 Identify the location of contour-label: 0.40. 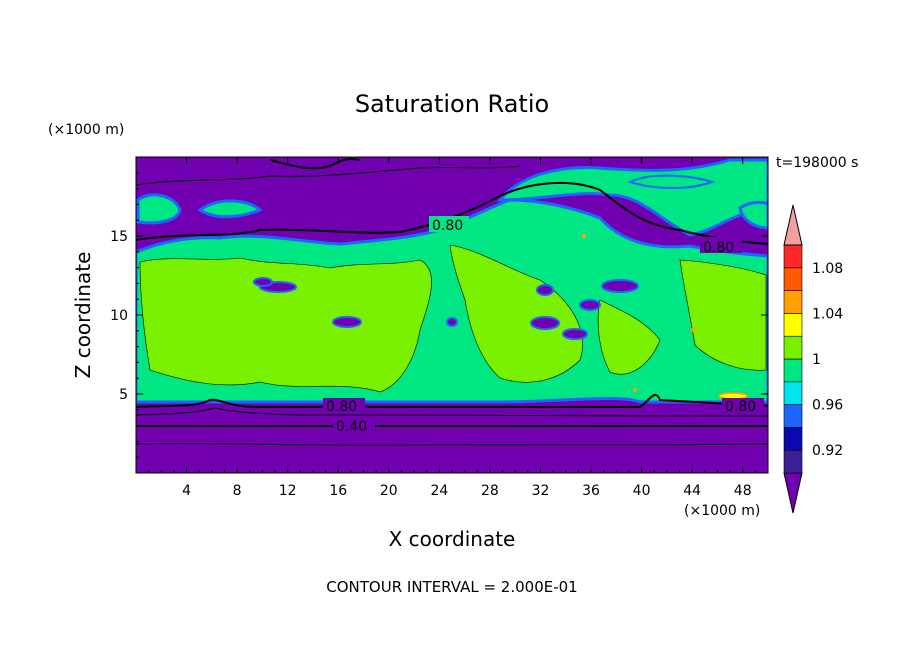
(351, 427).